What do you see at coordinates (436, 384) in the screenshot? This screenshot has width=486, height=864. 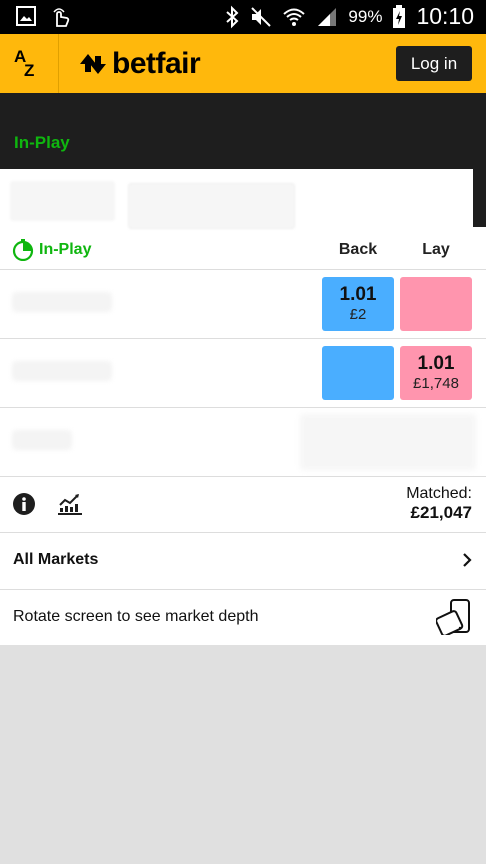 I see `lay-size: £1,748` at bounding box center [436, 384].